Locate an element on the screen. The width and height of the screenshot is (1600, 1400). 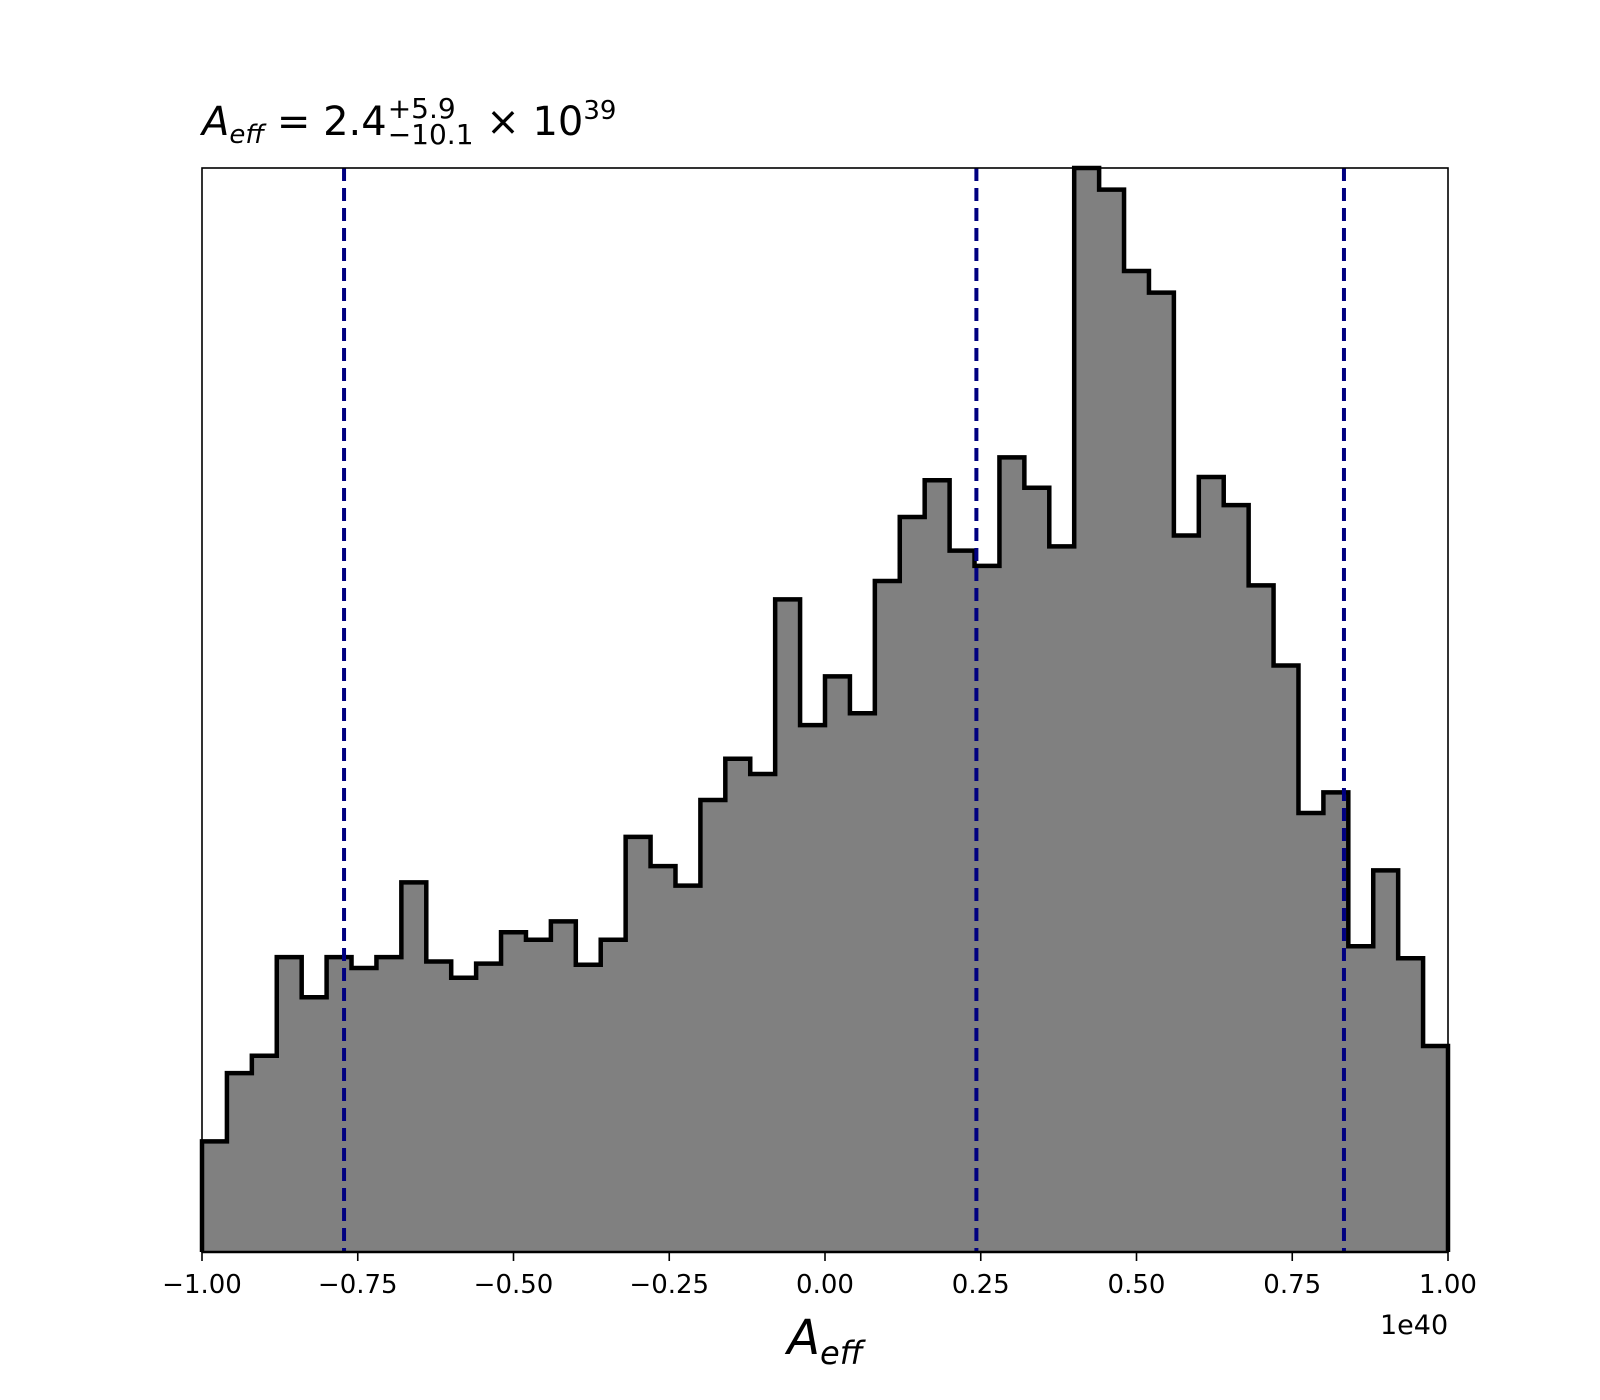
title-variable: Aeff is located at coordinates (233, 124).